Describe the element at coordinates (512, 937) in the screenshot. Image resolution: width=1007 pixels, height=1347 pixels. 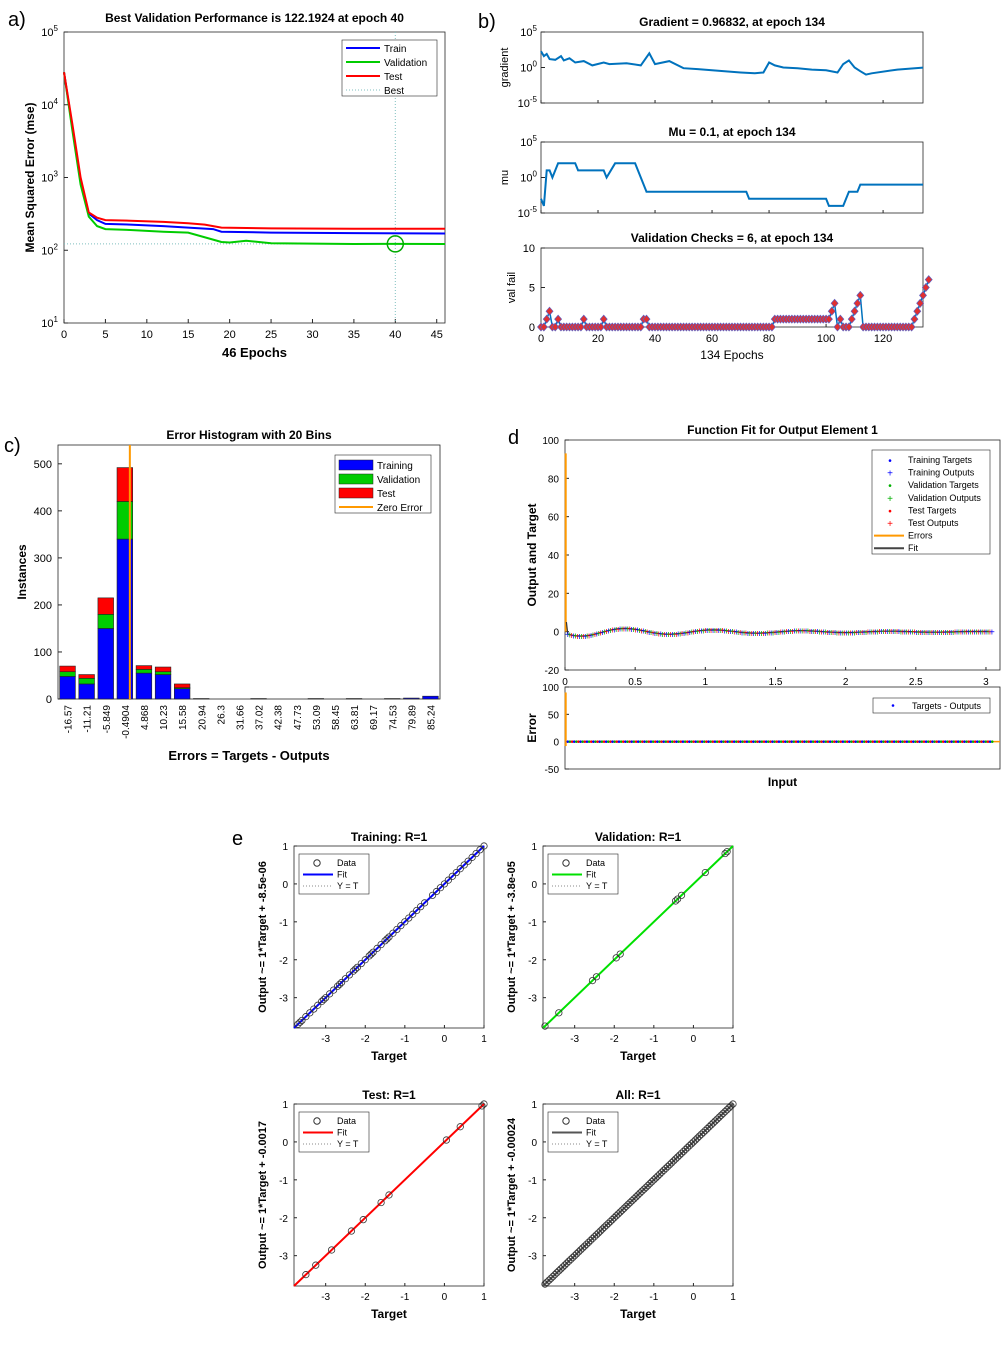
I see `reg_val-ylabel: Output ~= 1*Target + -3.8e-05` at that location.